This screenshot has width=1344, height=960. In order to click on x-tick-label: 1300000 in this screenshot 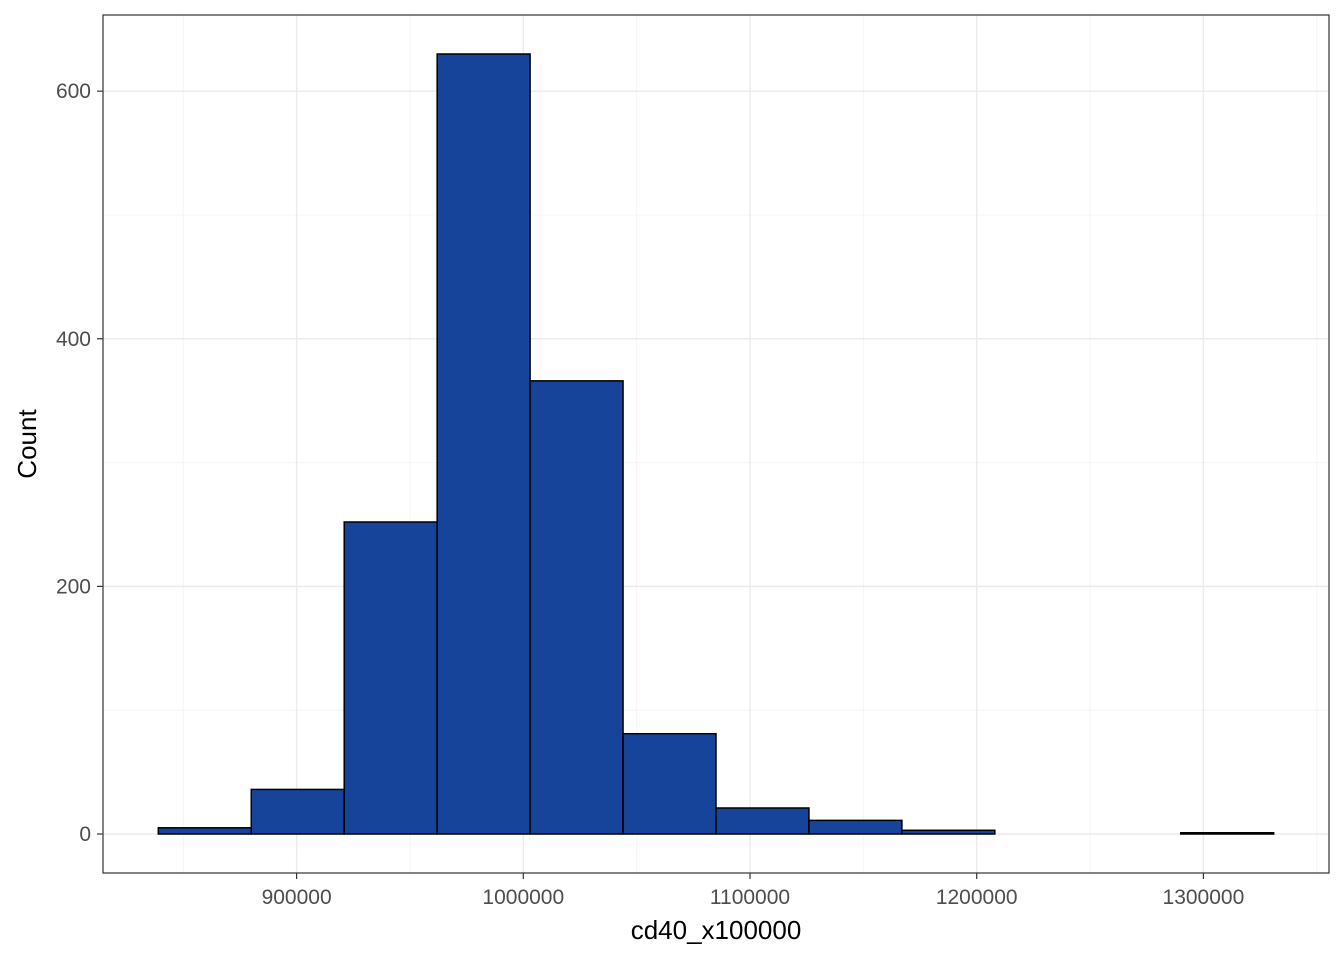, I will do `click(1204, 897)`.